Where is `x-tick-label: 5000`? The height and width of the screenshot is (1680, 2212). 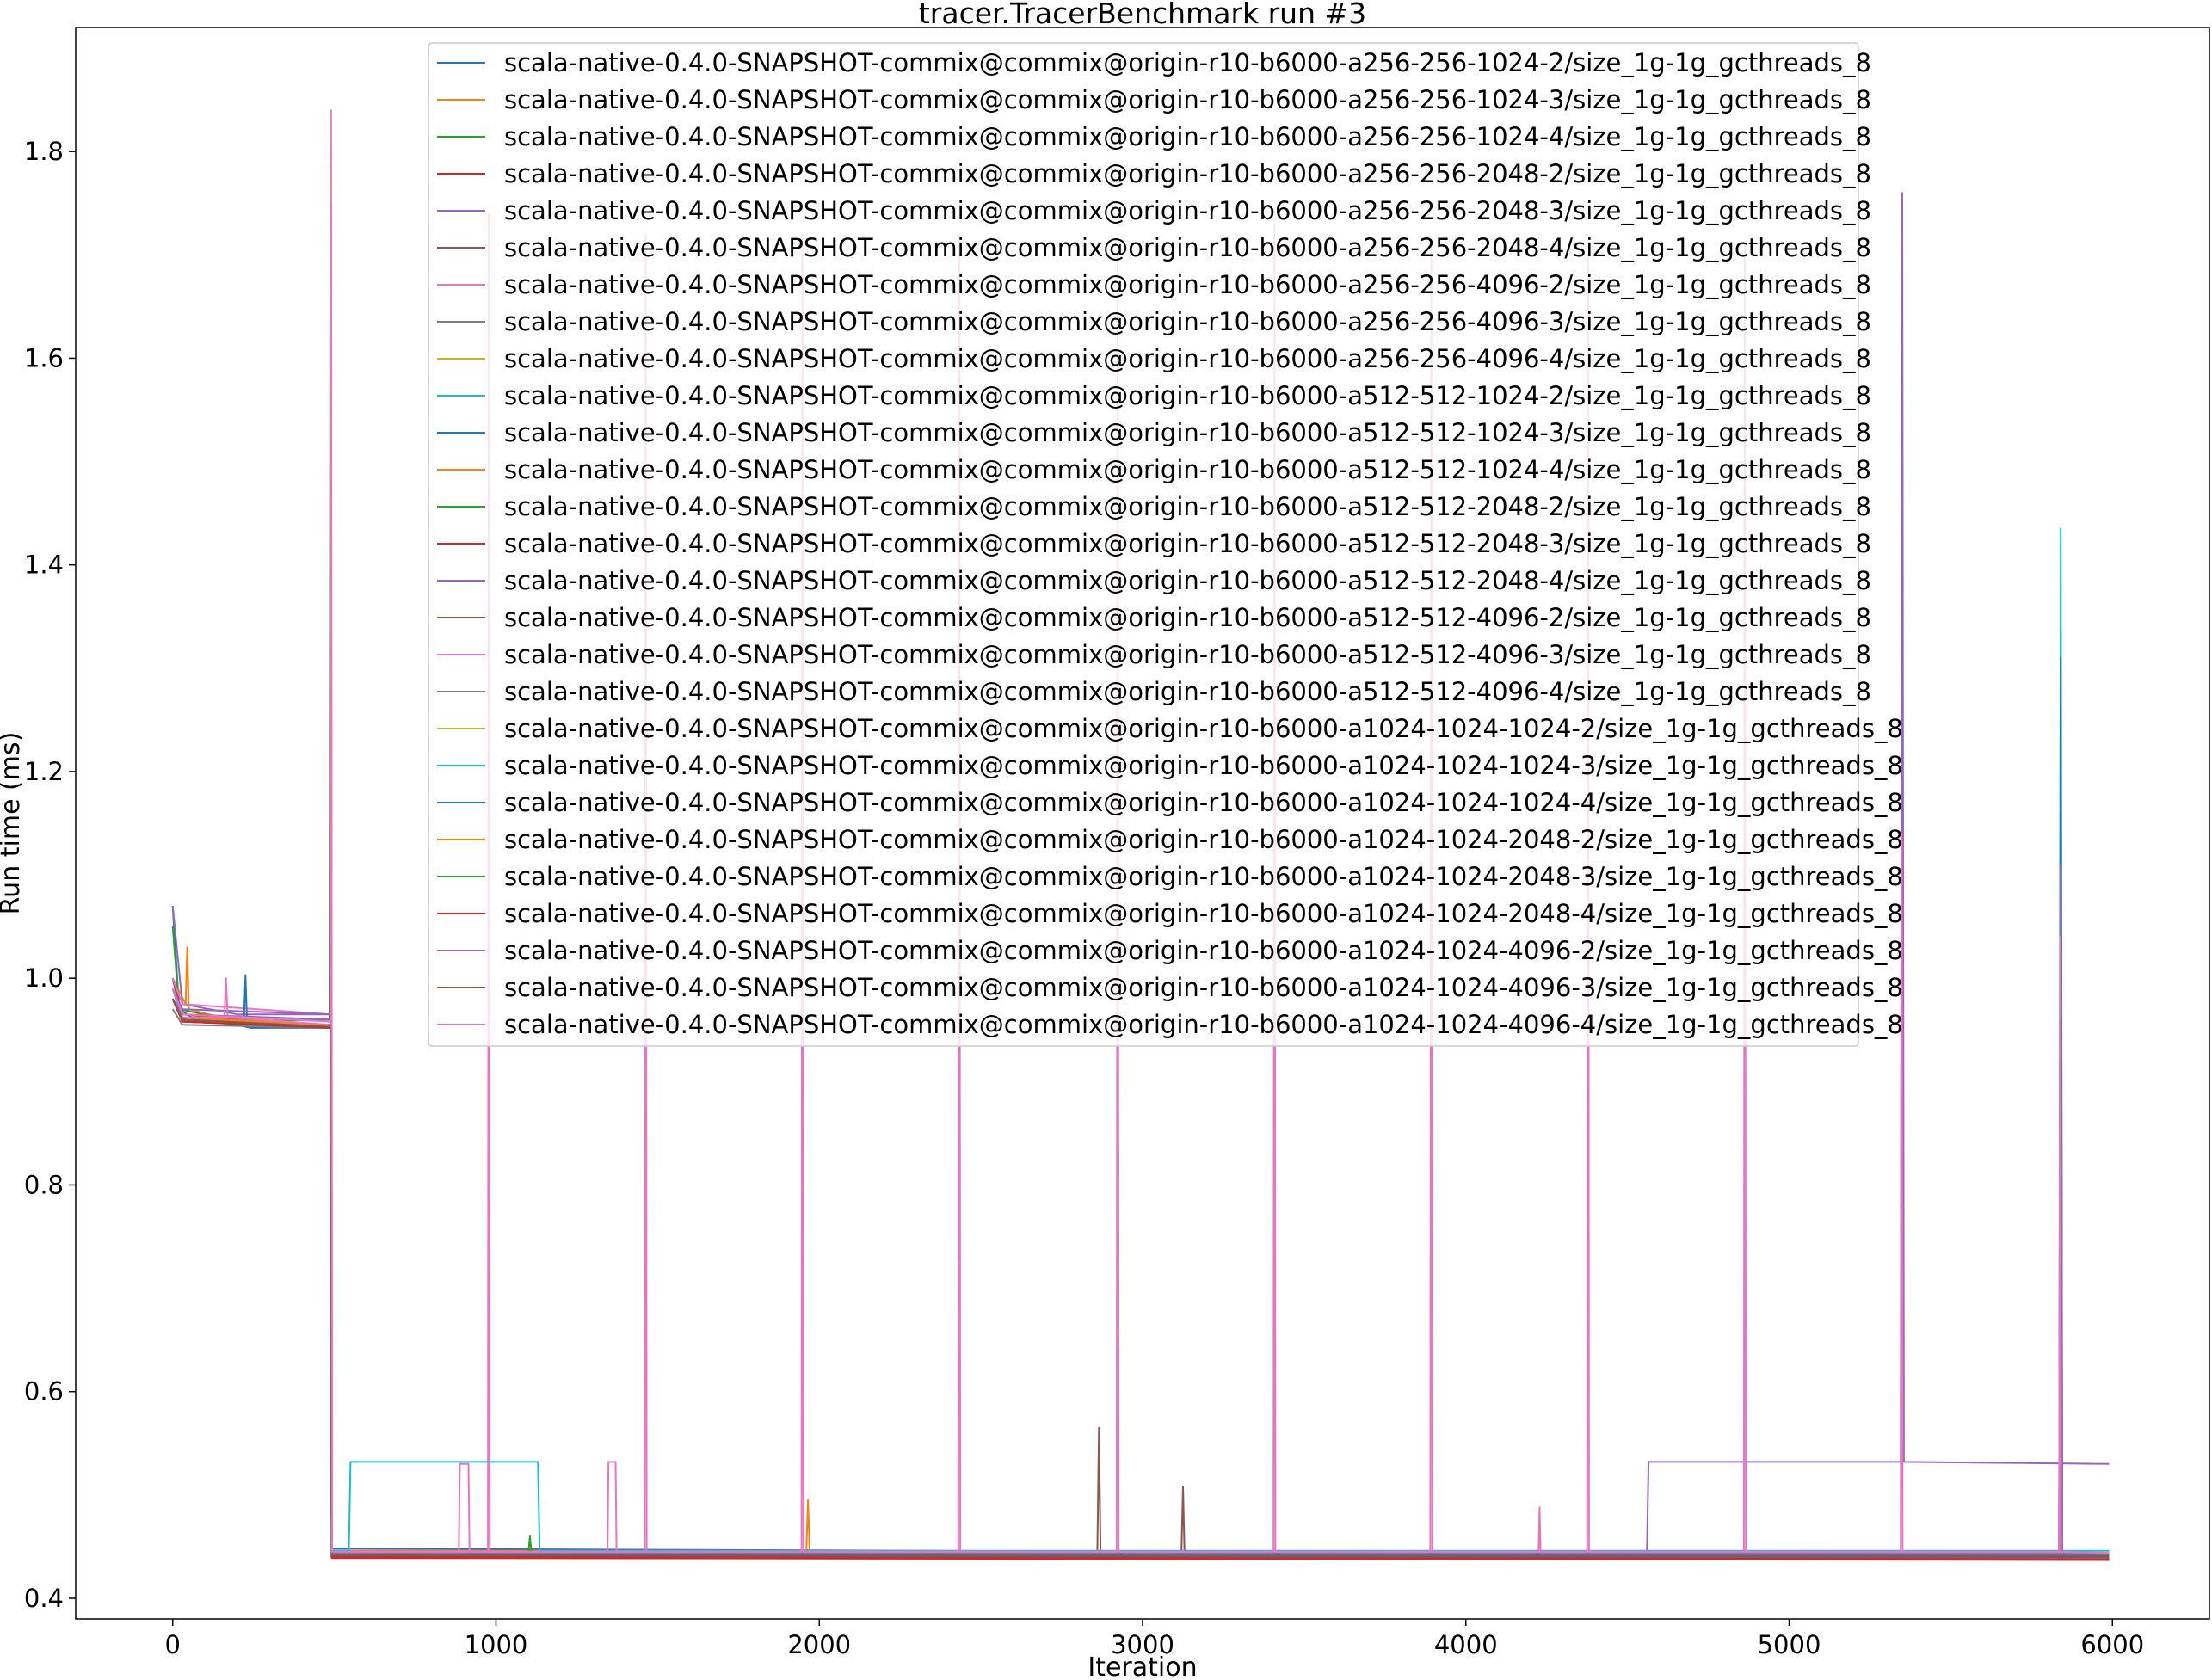
x-tick-label: 5000 is located at coordinates (1790, 1644).